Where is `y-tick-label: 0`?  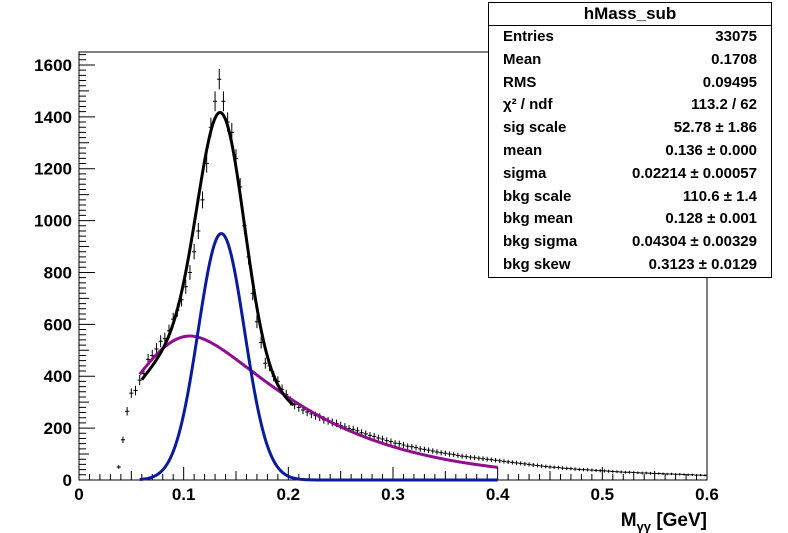
y-tick-label: 0 is located at coordinates (67, 480).